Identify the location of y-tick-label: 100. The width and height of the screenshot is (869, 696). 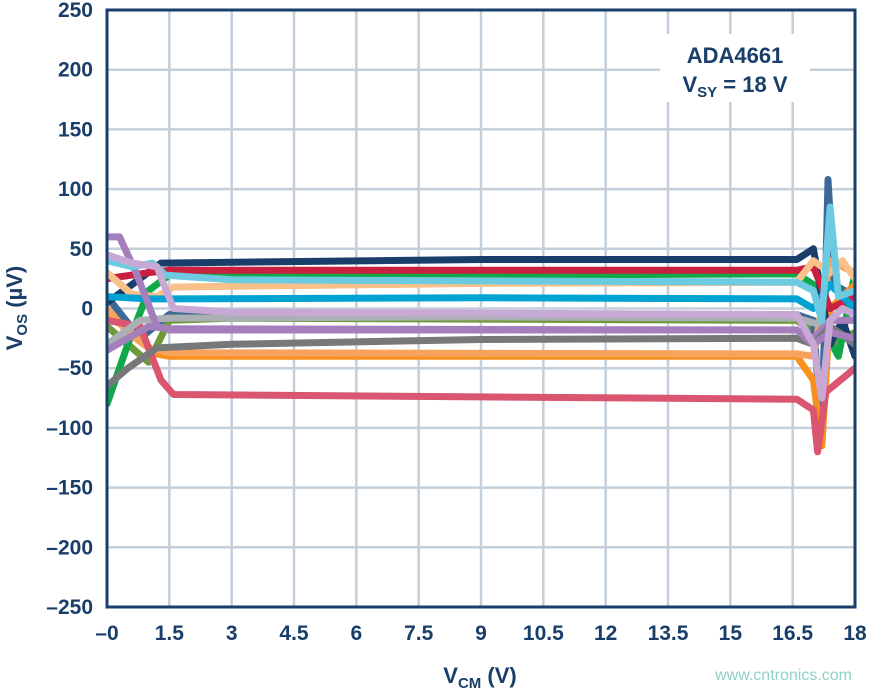
(75, 189).